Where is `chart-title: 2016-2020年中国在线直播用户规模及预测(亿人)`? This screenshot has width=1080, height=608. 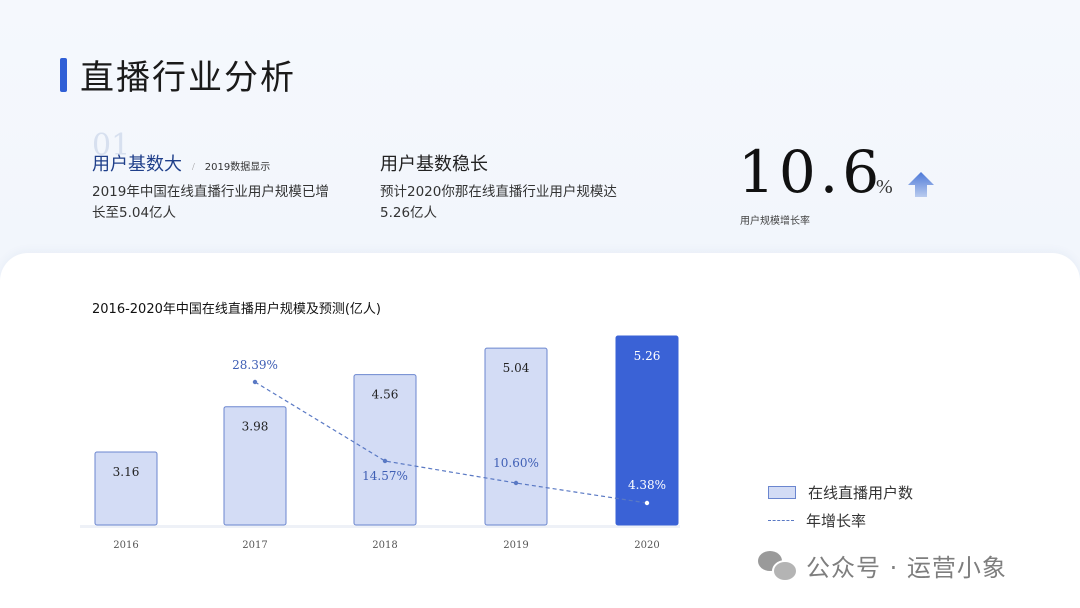
chart-title: 2016-2020年中国在线直播用户规模及预测(亿人) is located at coordinates (237, 309).